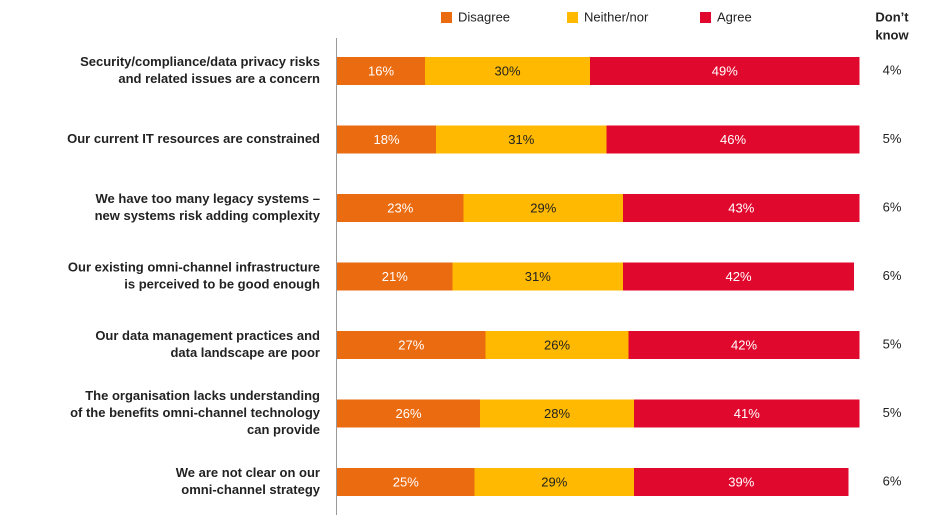 The image size is (928, 515). I want to click on value-label: 21%, so click(395, 276).